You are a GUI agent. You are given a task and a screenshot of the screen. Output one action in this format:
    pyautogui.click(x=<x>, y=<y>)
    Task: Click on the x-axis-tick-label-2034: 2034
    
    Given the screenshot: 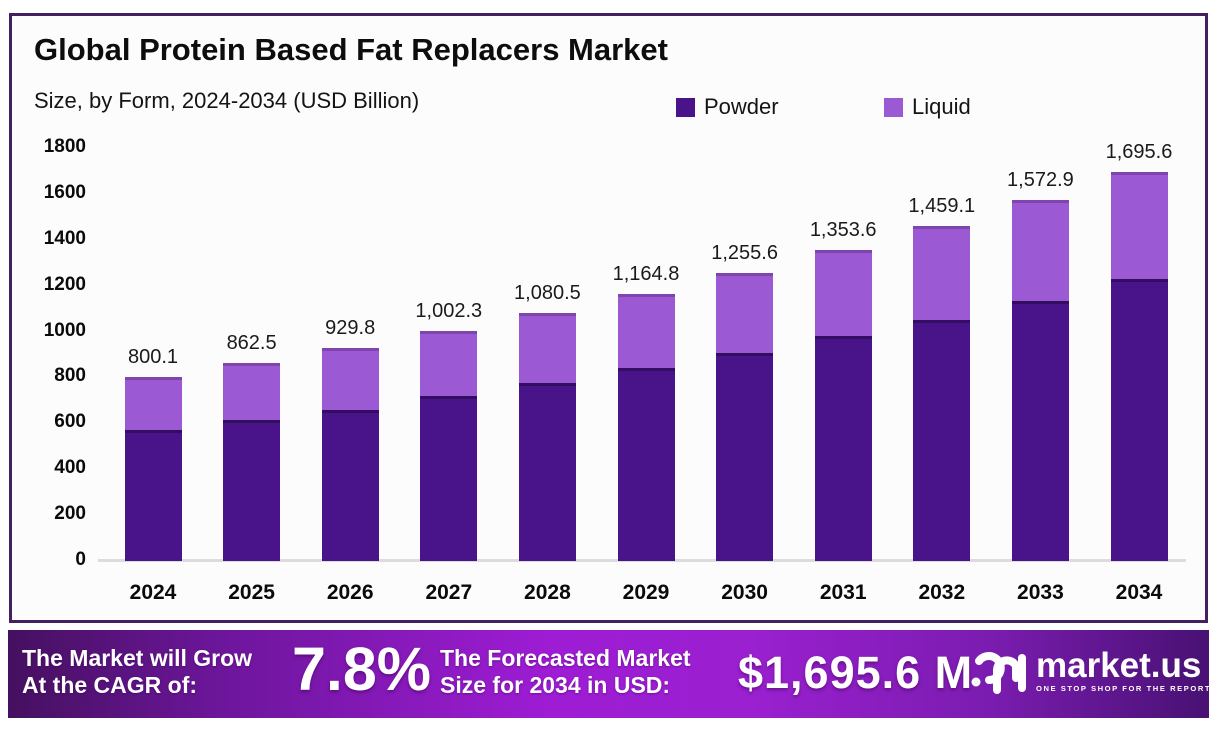 What is the action you would take?
    pyautogui.click(x=1139, y=592)
    